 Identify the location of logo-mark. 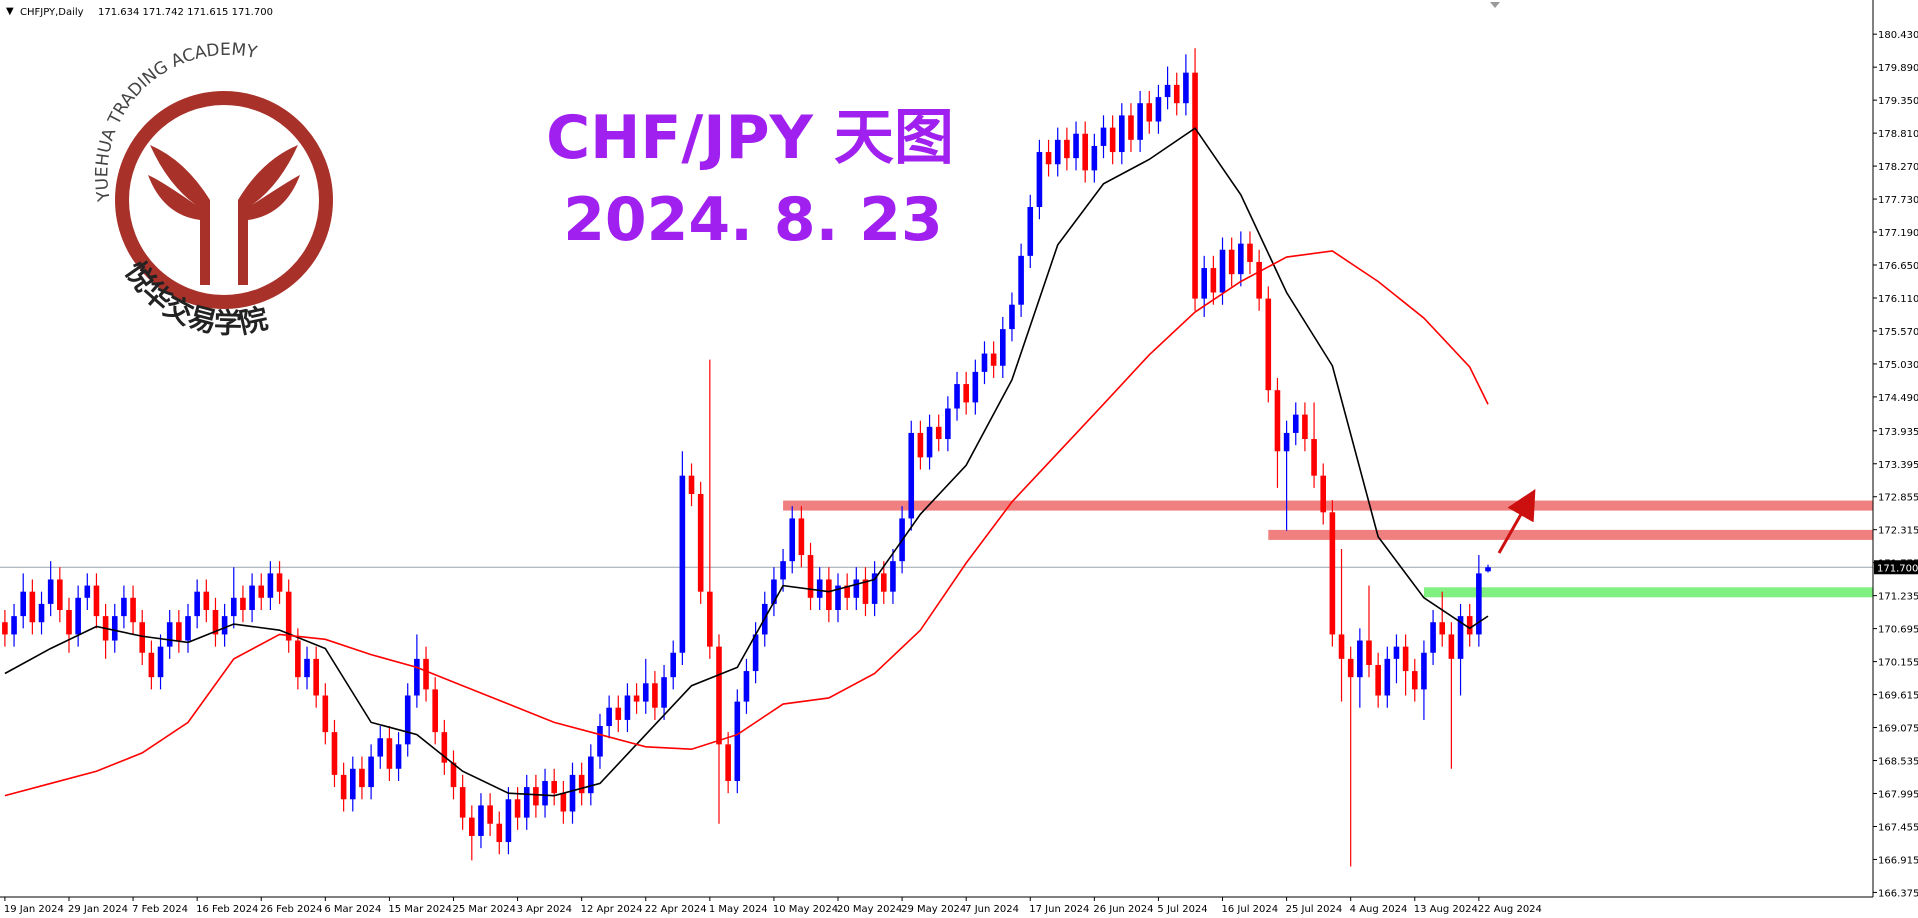
(224, 215).